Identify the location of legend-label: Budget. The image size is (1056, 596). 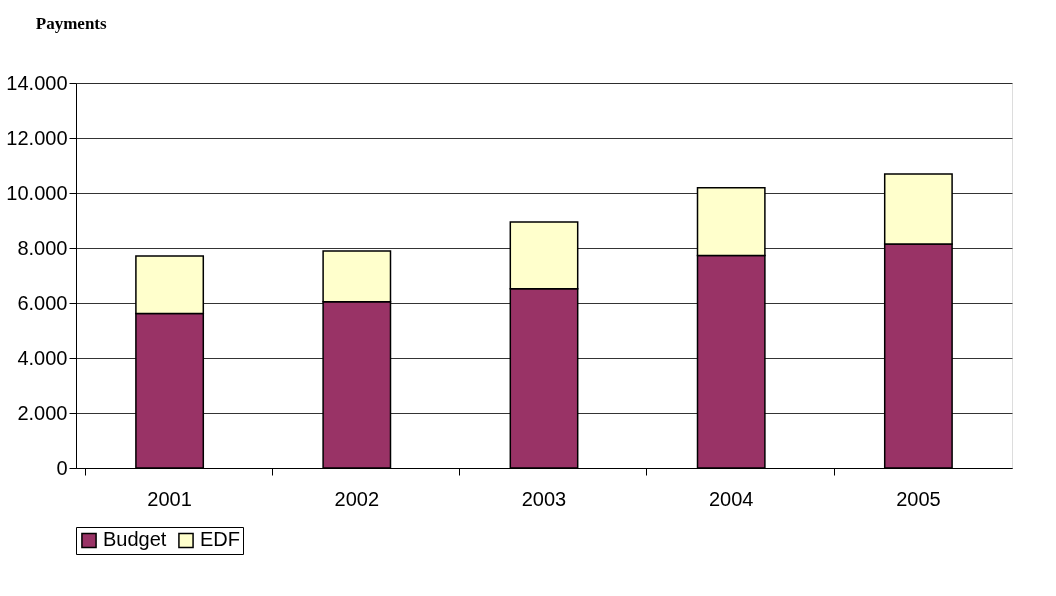
(135, 539).